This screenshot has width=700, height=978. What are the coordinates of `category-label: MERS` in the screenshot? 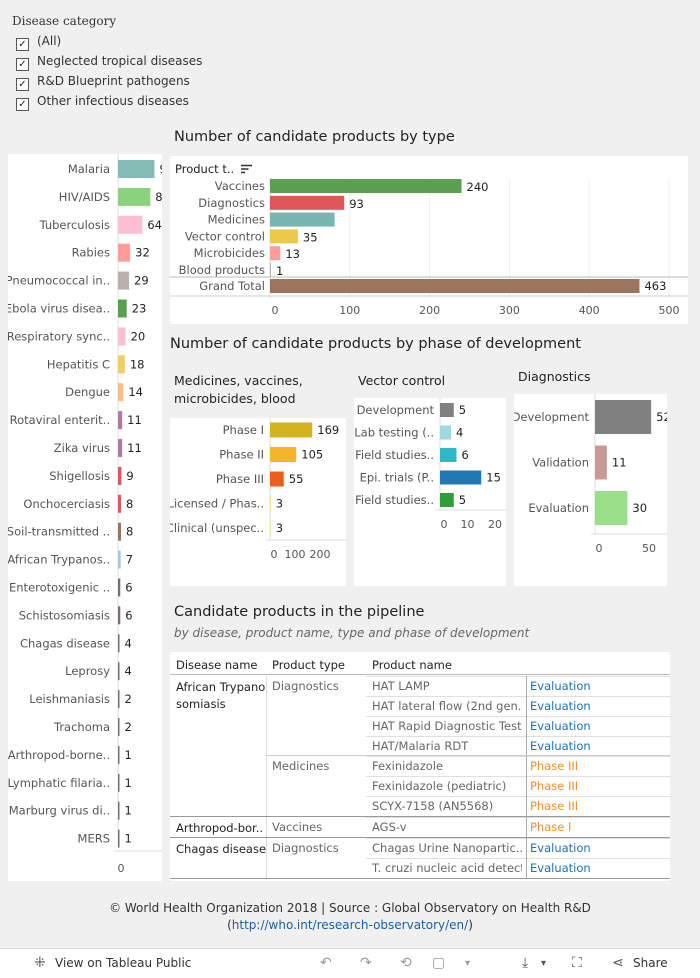 It's located at (94, 839).